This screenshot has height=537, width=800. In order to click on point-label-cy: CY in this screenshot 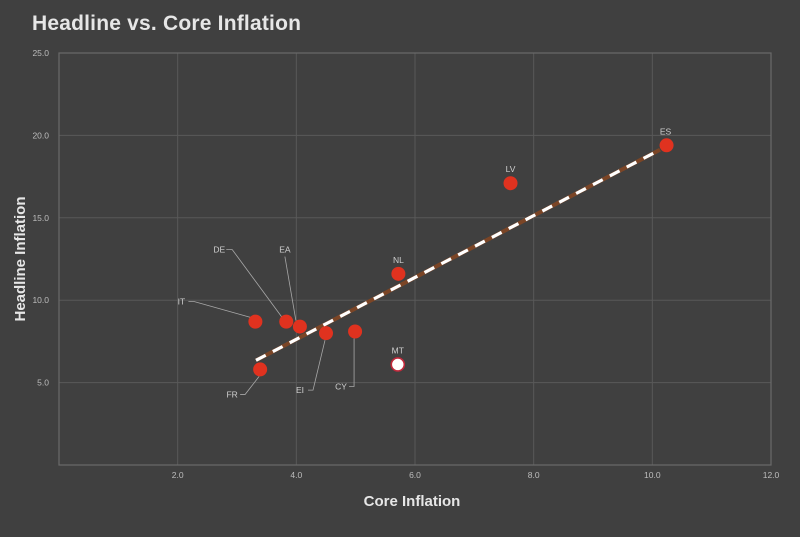, I will do `click(341, 387)`.